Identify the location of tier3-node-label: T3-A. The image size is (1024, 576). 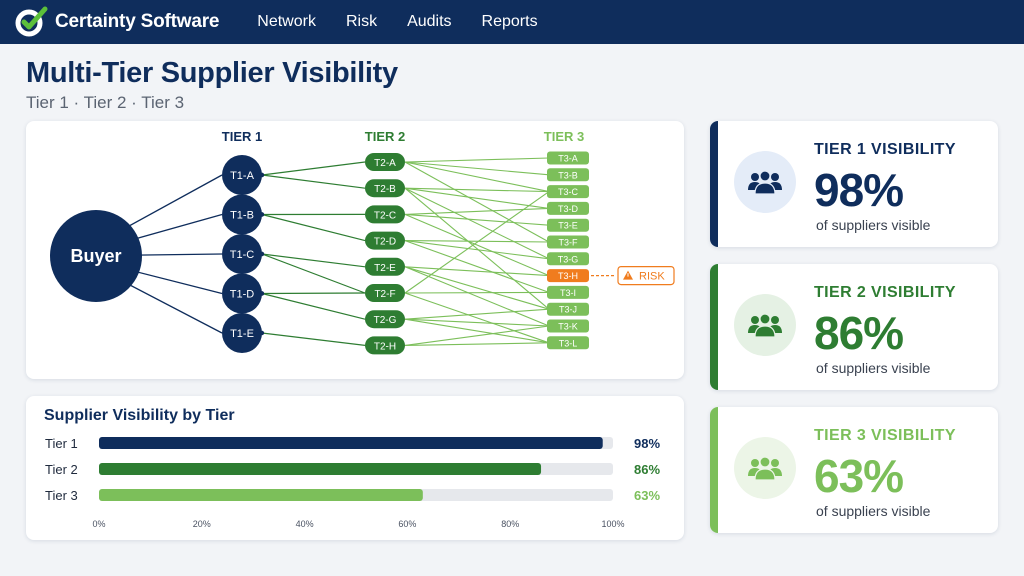
(568, 159).